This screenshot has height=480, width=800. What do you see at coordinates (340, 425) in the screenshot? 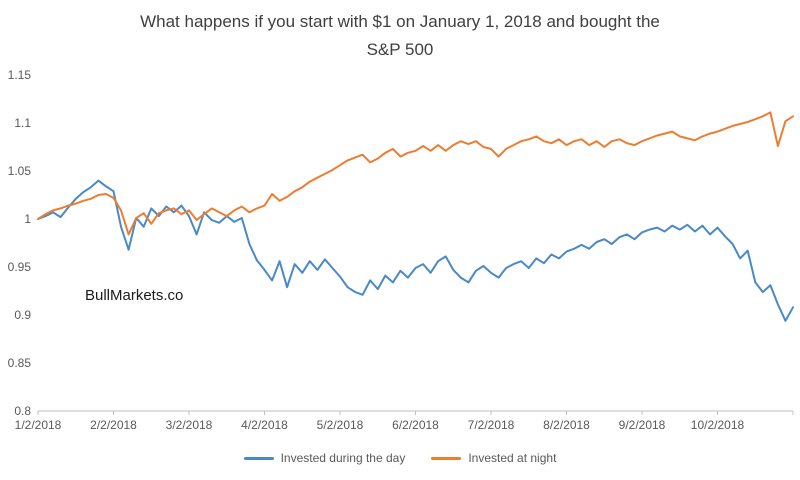
I see `x-axis-tick-label: 5/2/2018` at bounding box center [340, 425].